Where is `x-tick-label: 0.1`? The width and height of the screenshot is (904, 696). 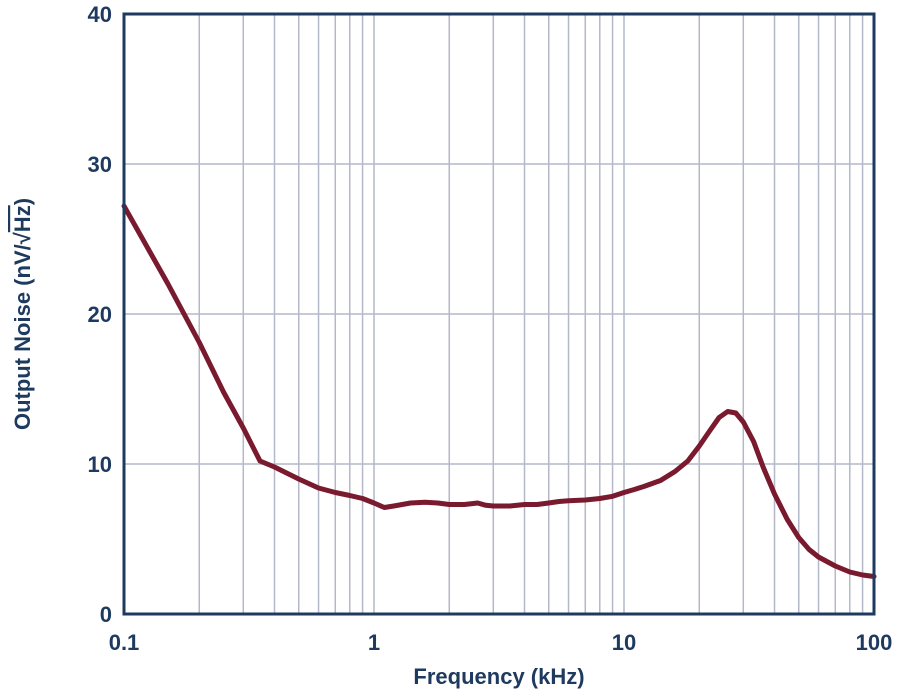
x-tick-label: 0.1 is located at coordinates (124, 642).